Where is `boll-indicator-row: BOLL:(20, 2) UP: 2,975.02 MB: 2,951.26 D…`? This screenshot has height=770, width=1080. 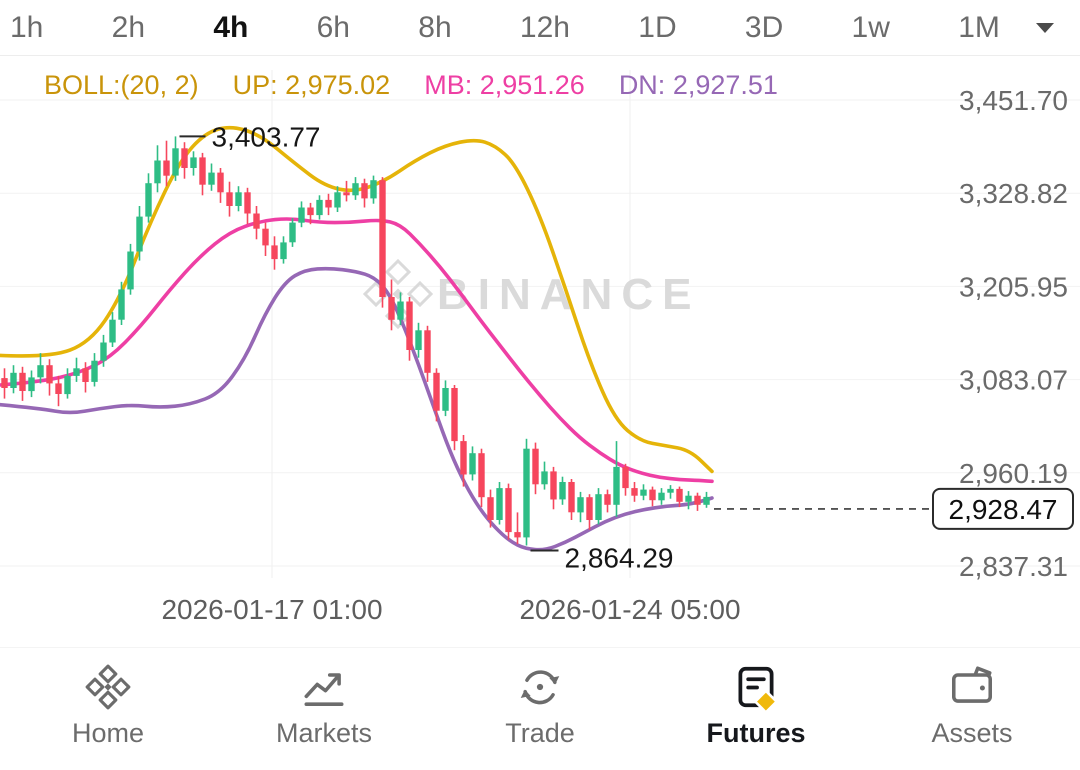
boll-indicator-row: BOLL:(20, 2) UP: 2,975.02 MB: 2,951.26 D… is located at coordinates (411, 85).